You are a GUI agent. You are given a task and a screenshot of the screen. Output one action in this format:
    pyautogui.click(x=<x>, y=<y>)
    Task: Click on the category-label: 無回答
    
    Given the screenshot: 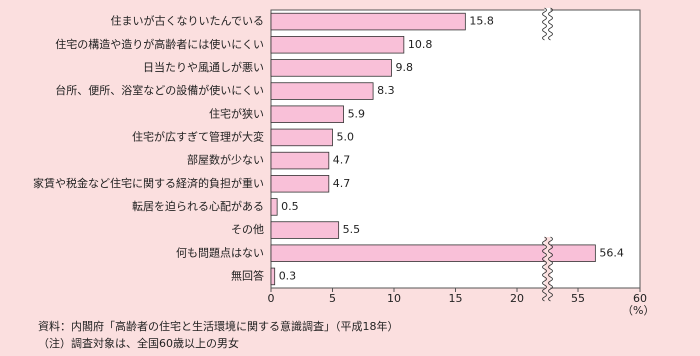 What is the action you would take?
    pyautogui.click(x=247, y=275)
    